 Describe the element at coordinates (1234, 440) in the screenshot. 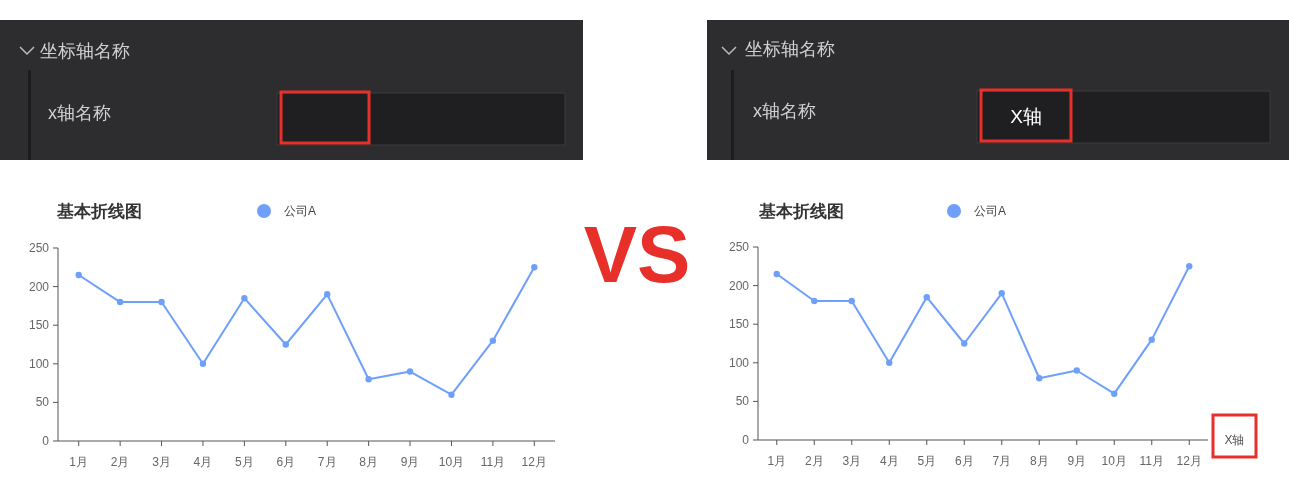

I see `x-axis-title: X轴` at that location.